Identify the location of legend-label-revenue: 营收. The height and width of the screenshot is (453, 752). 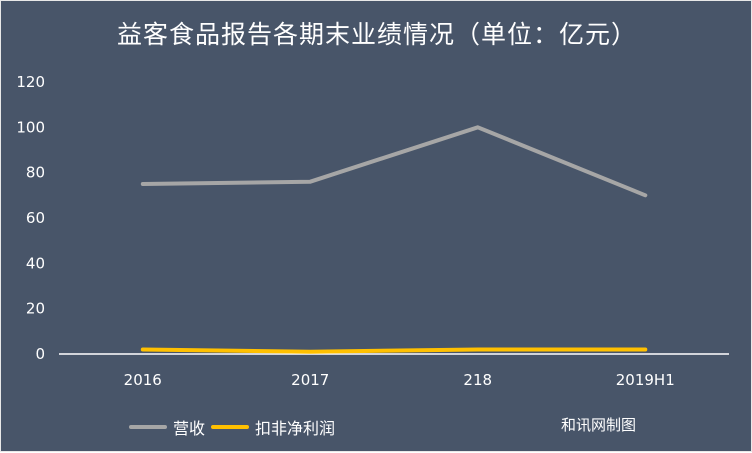
(189, 428).